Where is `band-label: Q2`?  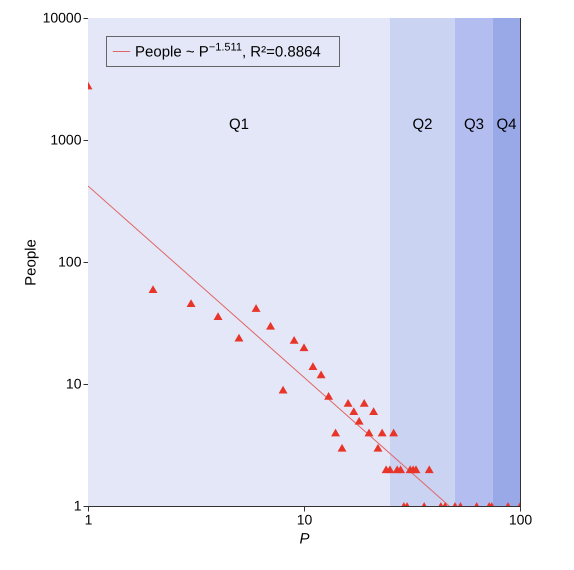
band-label: Q2 is located at coordinates (422, 124).